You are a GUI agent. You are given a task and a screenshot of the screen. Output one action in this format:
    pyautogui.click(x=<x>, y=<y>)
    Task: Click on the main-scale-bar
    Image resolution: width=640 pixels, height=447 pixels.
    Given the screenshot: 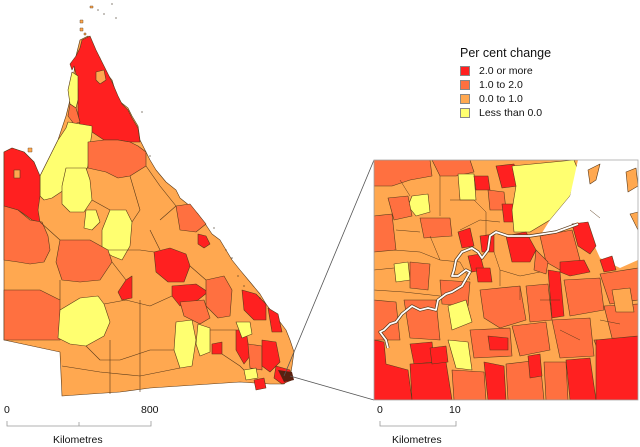 What is the action you would take?
    pyautogui.click(x=79, y=424)
    